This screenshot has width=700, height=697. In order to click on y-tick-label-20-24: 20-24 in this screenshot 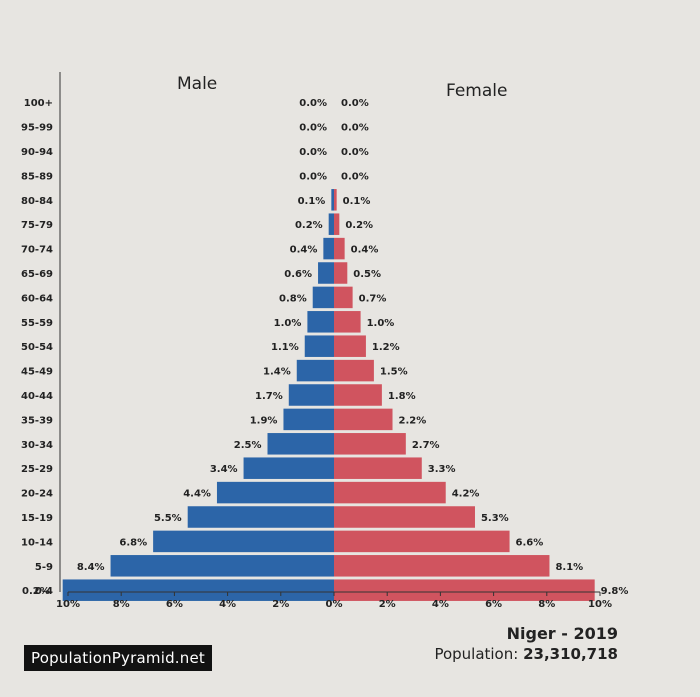, I will do `click(37, 494)`.